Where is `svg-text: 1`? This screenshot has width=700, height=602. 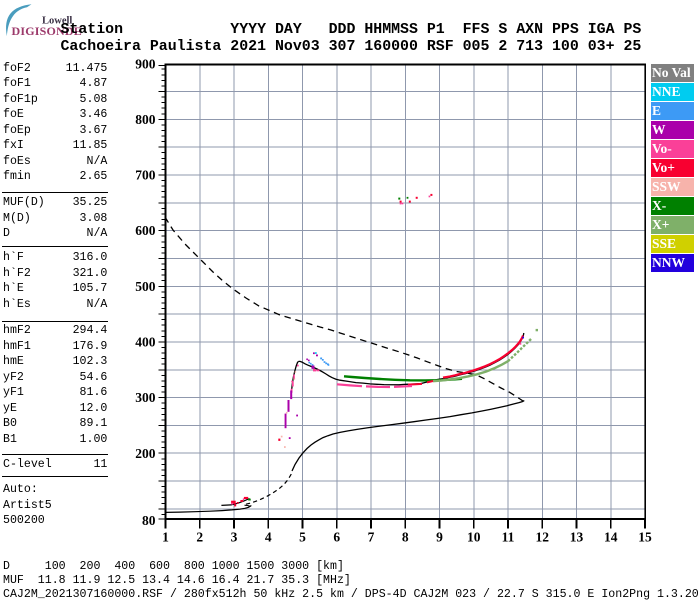
svg-text: 1 is located at coordinates (165, 537).